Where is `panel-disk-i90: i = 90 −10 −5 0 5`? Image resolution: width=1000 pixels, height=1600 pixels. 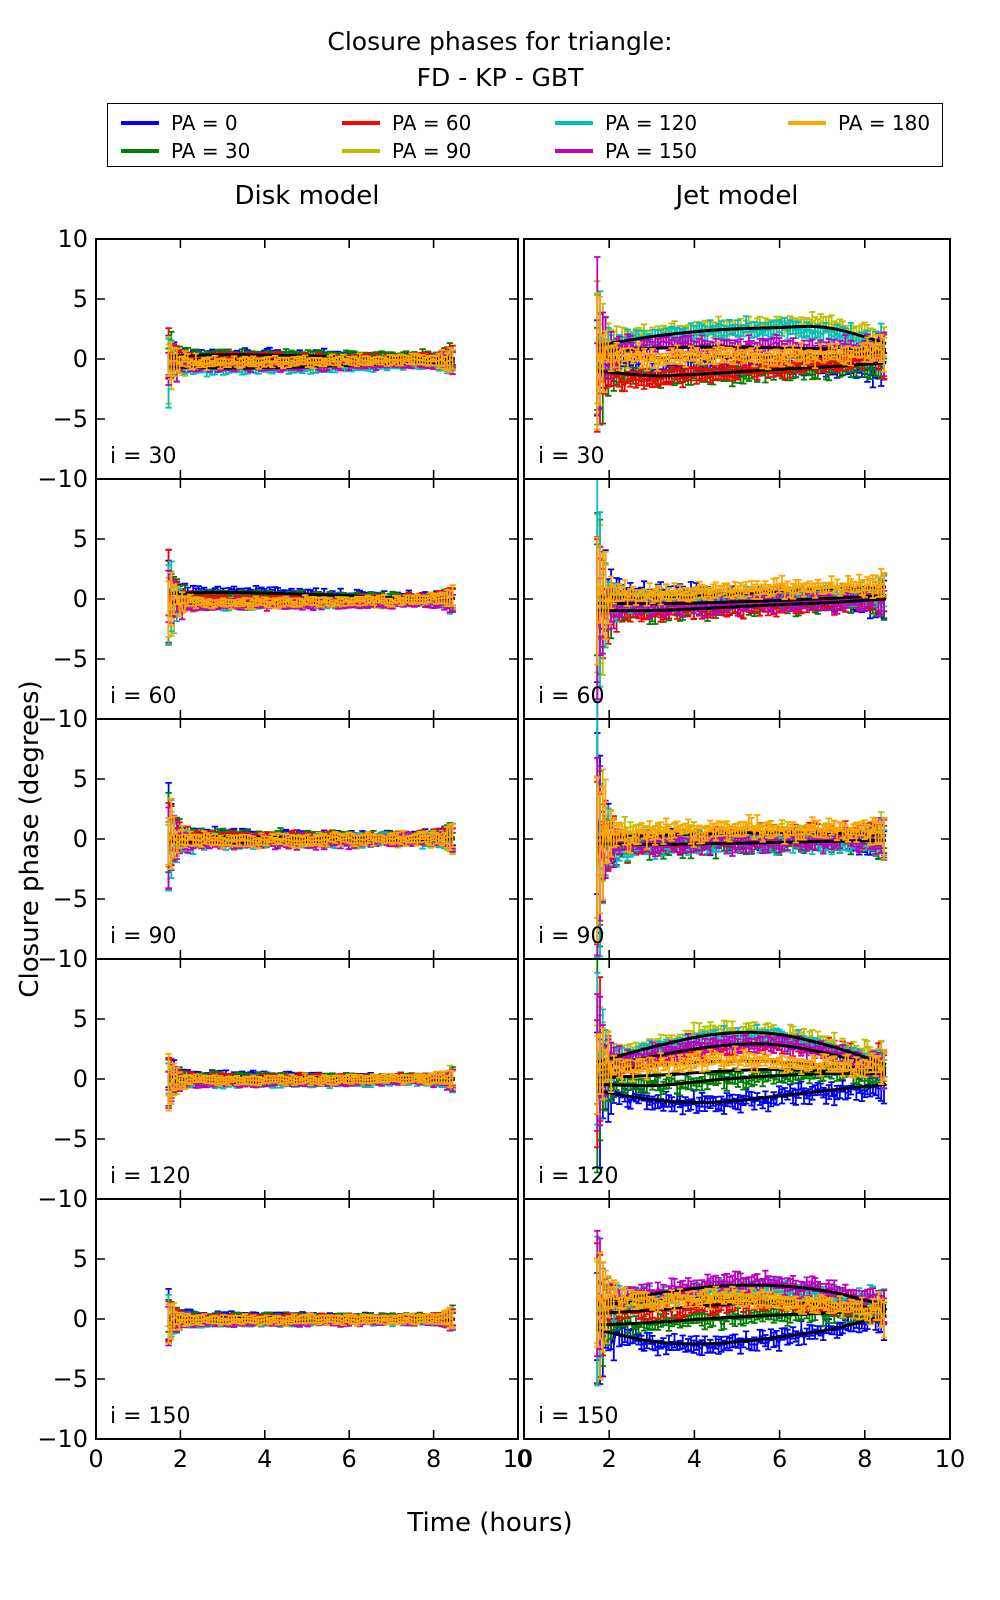
panel-disk-i90: i = 90 −10 −5 0 5 is located at coordinates (278, 845).